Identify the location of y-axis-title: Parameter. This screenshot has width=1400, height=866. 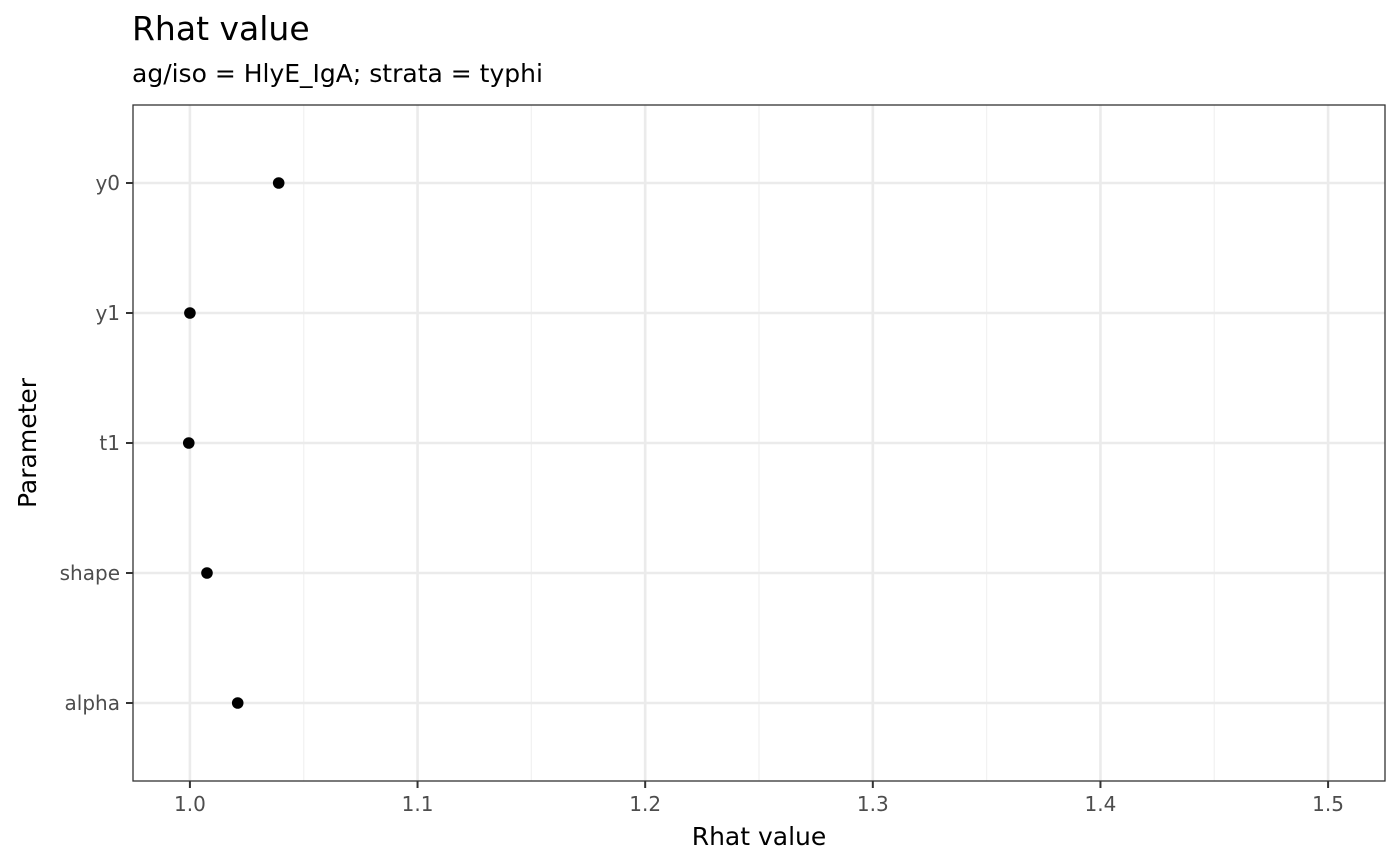
(27, 442).